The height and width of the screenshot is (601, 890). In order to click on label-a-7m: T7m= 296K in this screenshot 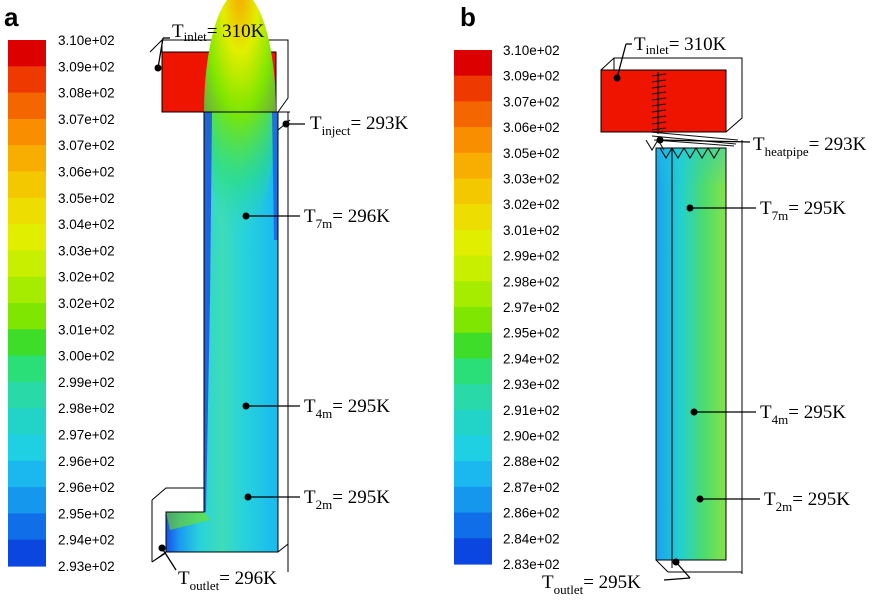, I will do `click(347, 218)`.